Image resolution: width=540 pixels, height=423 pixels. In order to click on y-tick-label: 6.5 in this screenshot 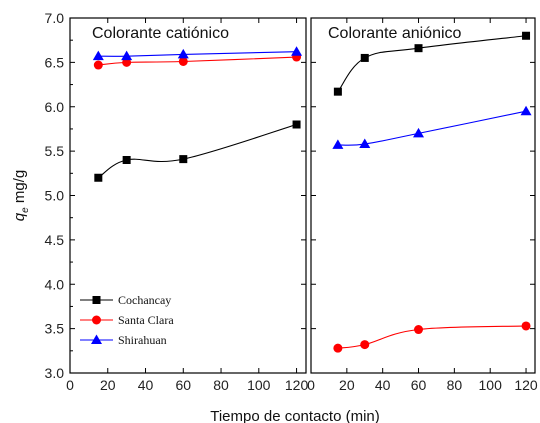, I will do `click(55, 62)`.